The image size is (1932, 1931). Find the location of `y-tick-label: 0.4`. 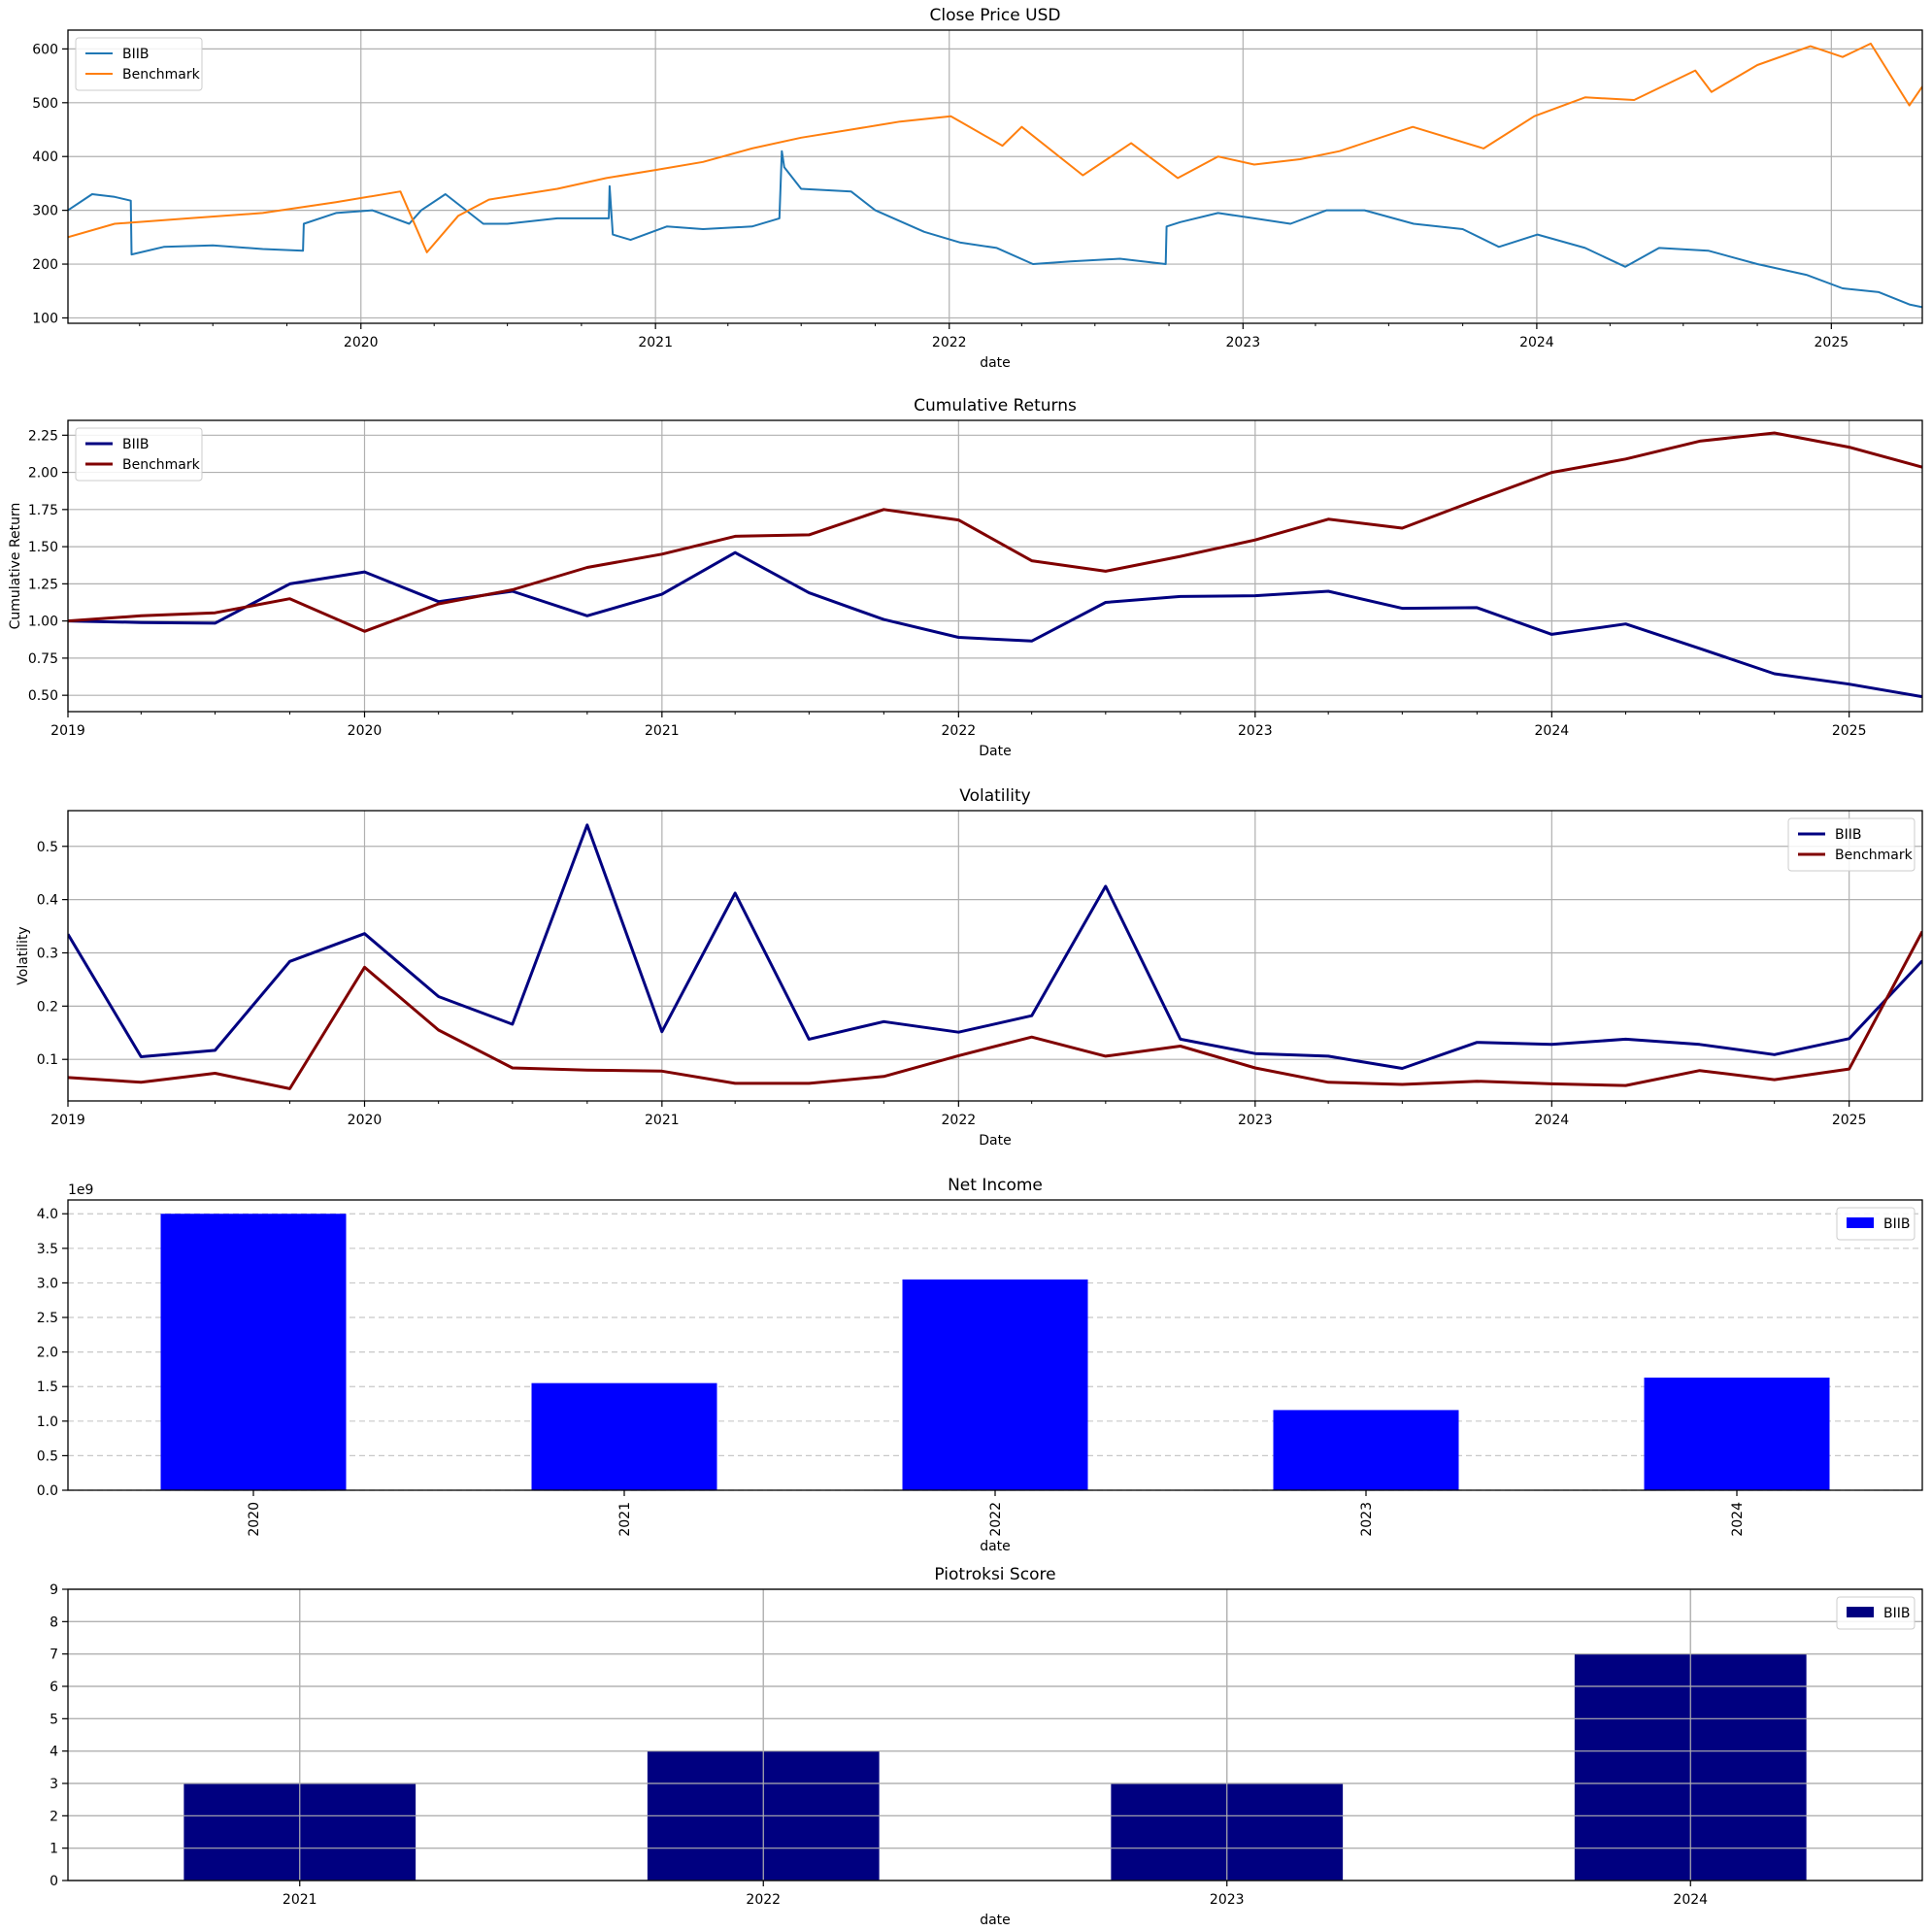

y-tick-label: 0.4 is located at coordinates (47, 901).